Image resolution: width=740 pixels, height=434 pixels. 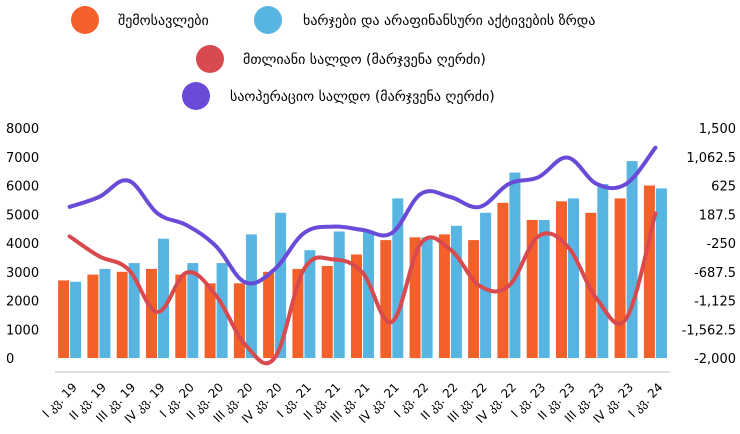 What do you see at coordinates (22, 158) in the screenshot?
I see `left-tick-label: 7000` at bounding box center [22, 158].